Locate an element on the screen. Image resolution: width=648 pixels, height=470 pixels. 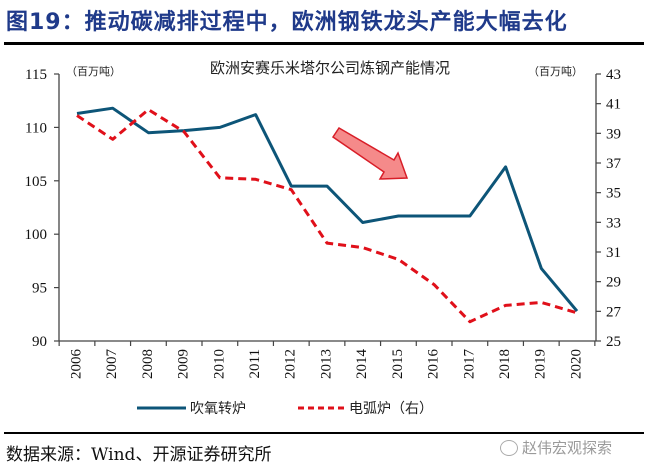
source-note: 数据来源：Wind、开源证券研究所 is located at coordinates (139, 455).